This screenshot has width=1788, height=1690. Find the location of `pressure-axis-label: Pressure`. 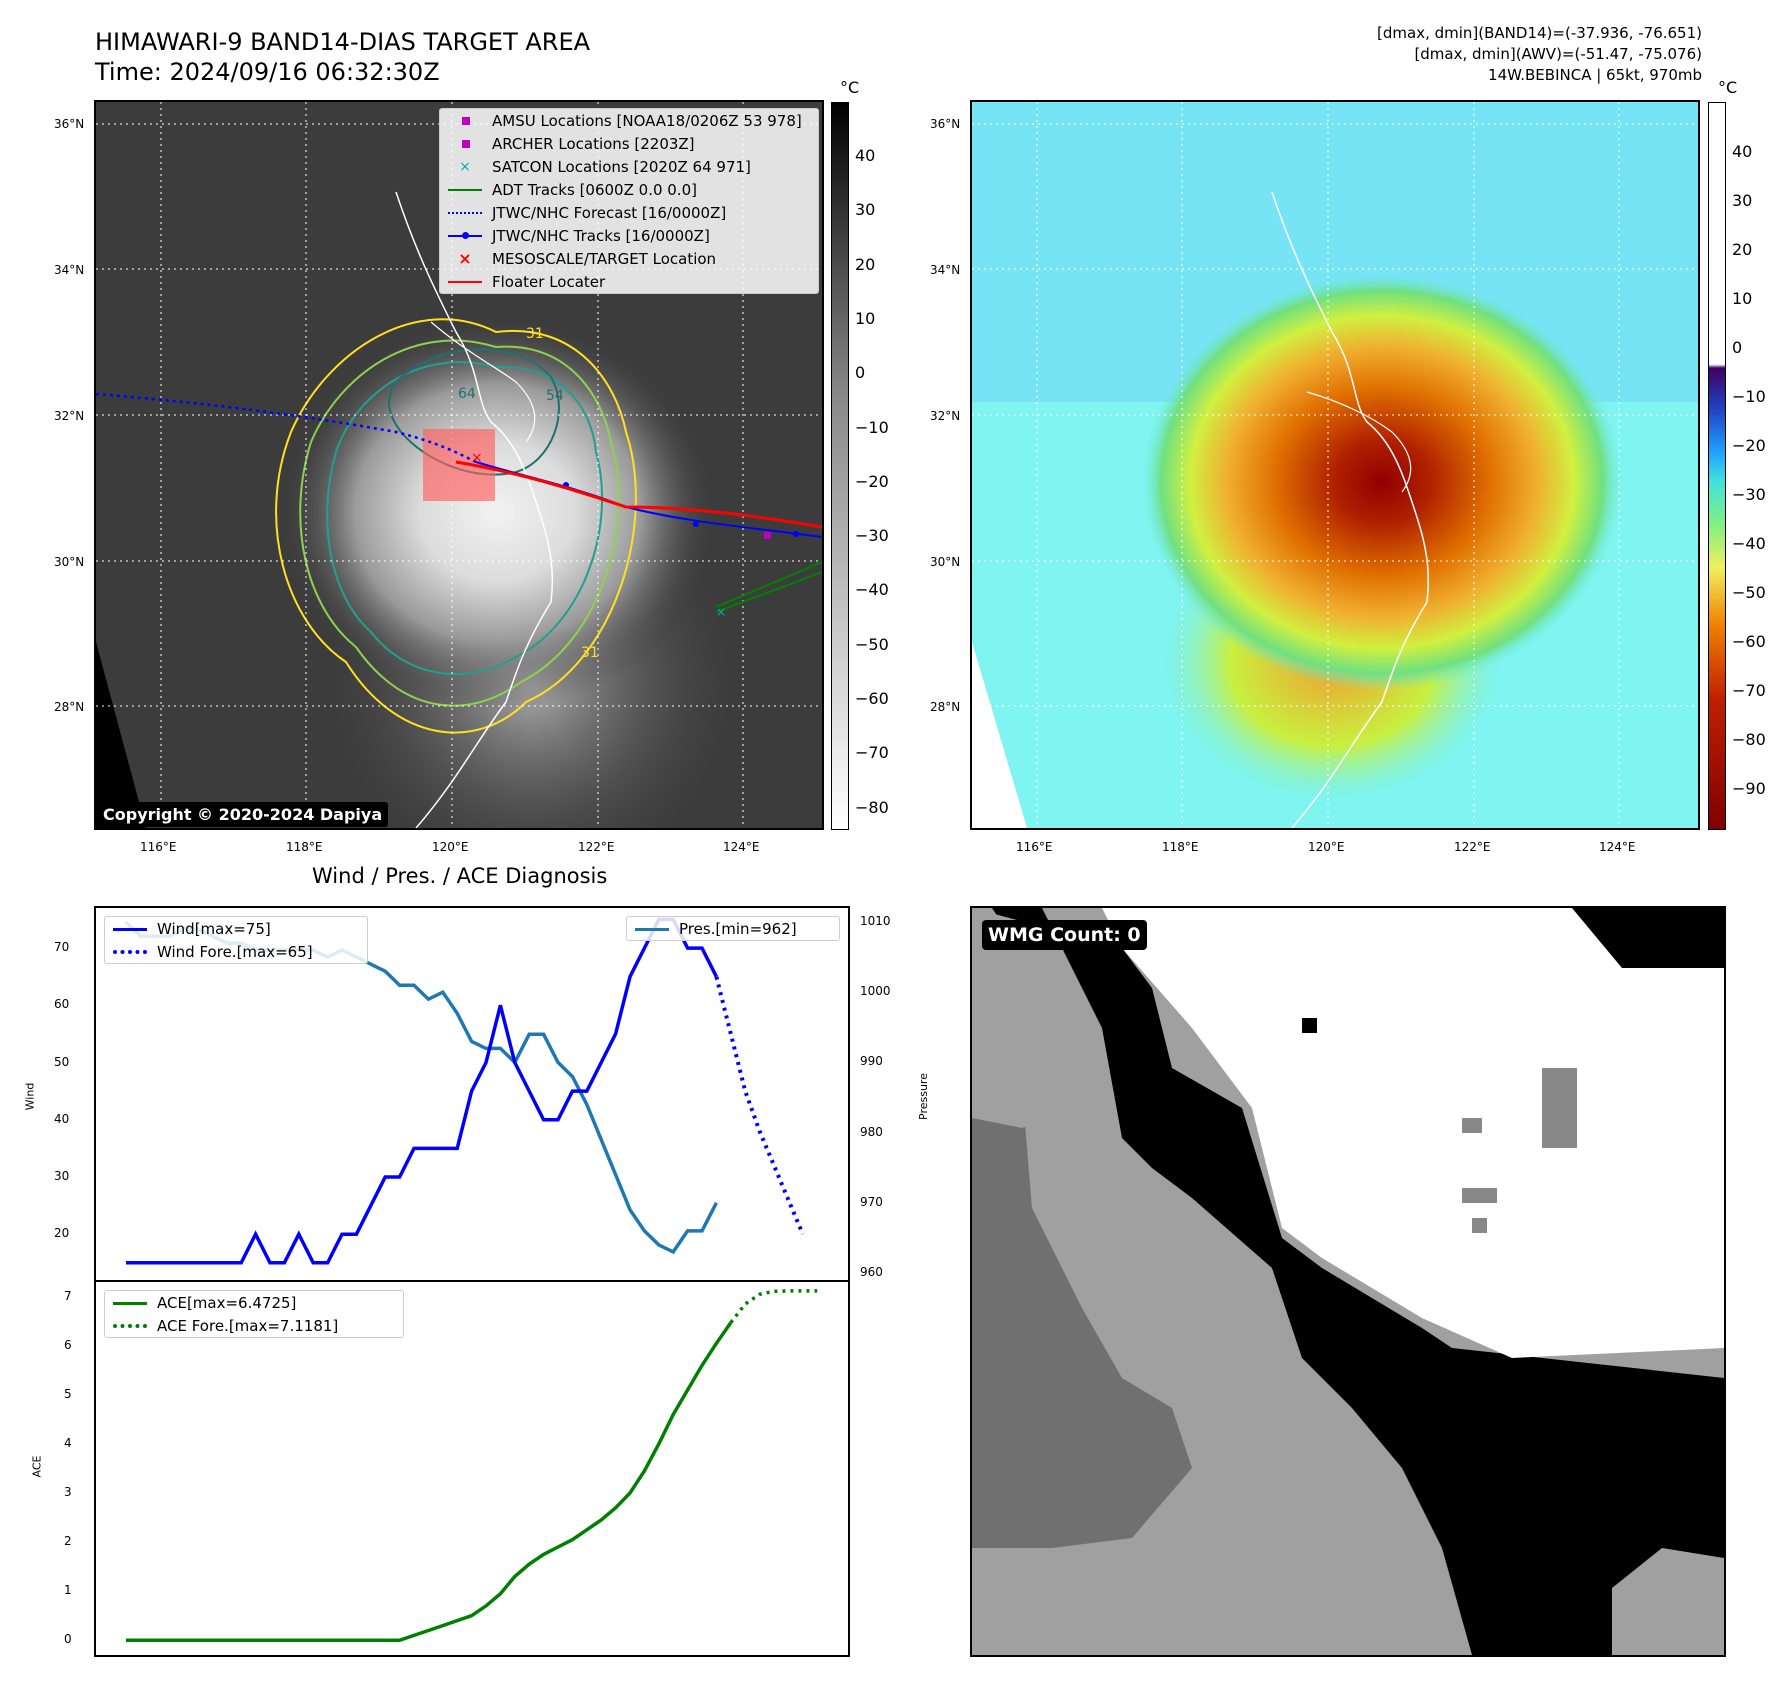

pressure-axis-label: Pressure is located at coordinates (923, 1096).